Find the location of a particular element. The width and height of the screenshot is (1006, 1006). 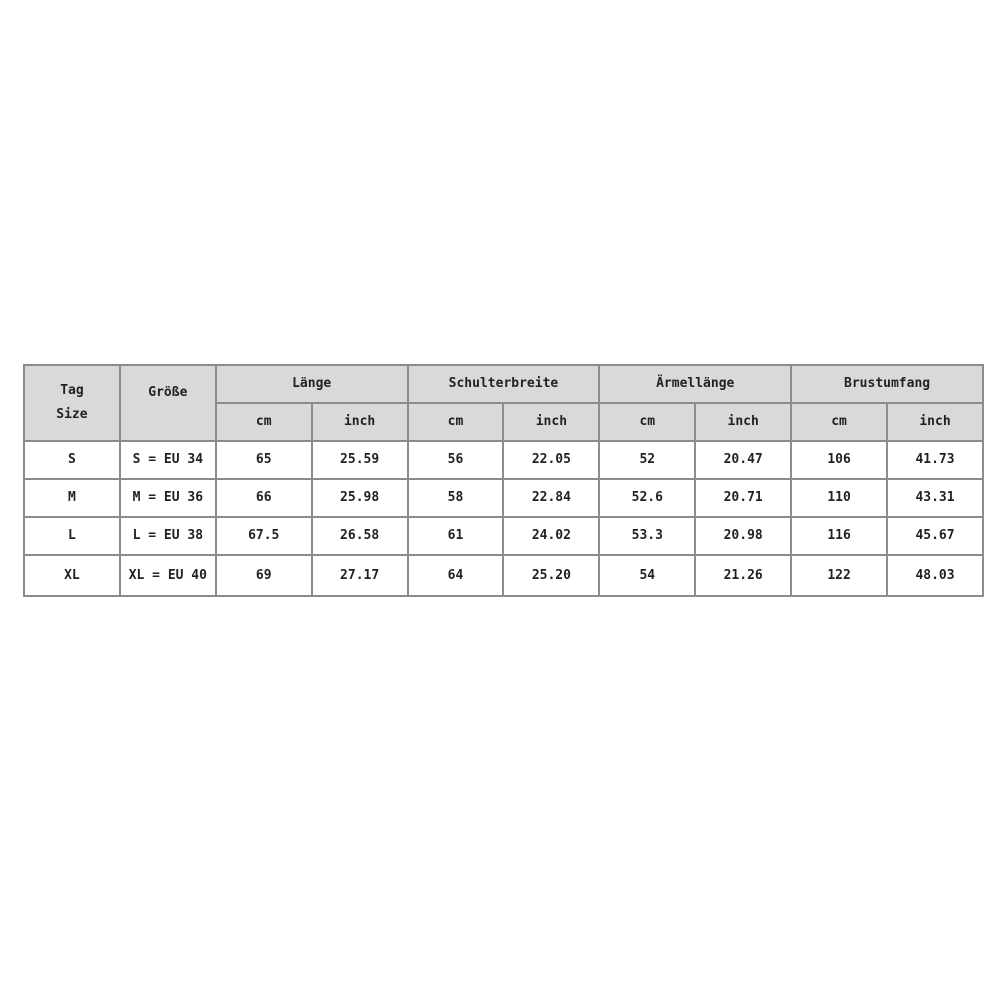

value-cell: 110 is located at coordinates (839, 498).